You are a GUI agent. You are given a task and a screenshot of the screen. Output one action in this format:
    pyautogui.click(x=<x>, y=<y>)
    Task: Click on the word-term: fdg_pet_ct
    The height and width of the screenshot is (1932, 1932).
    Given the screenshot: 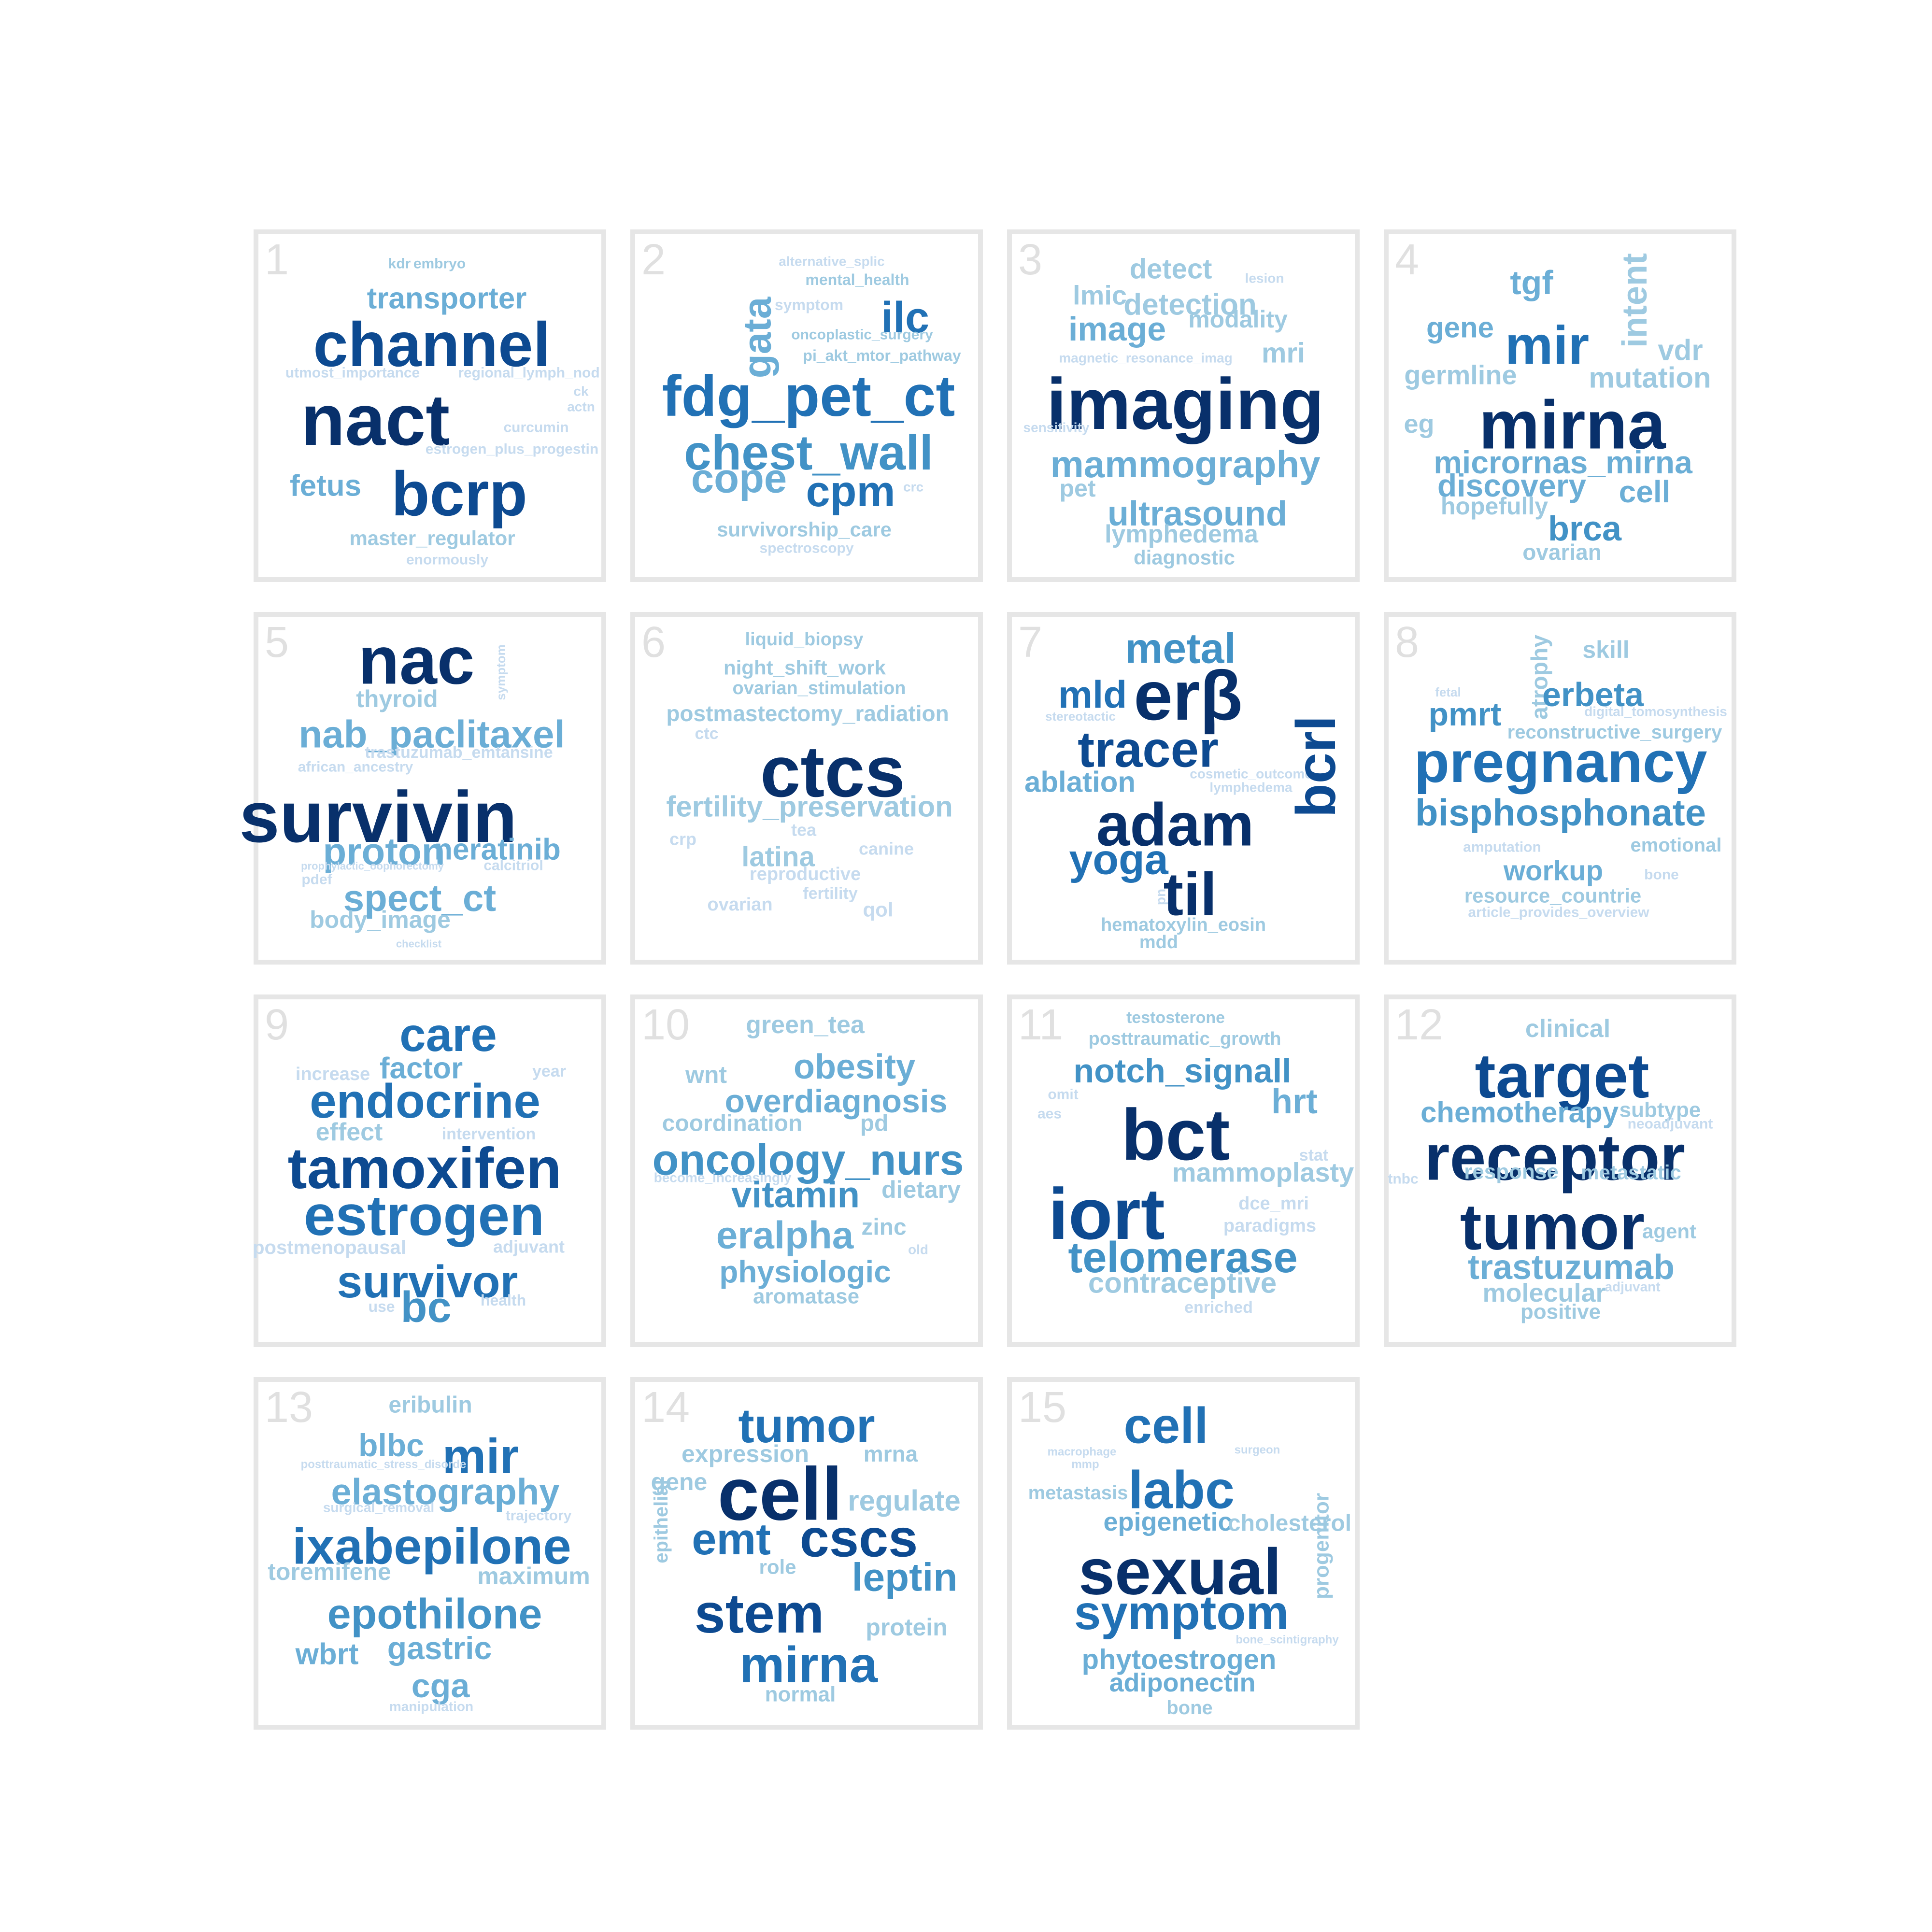 What is the action you would take?
    pyautogui.click(x=808, y=396)
    